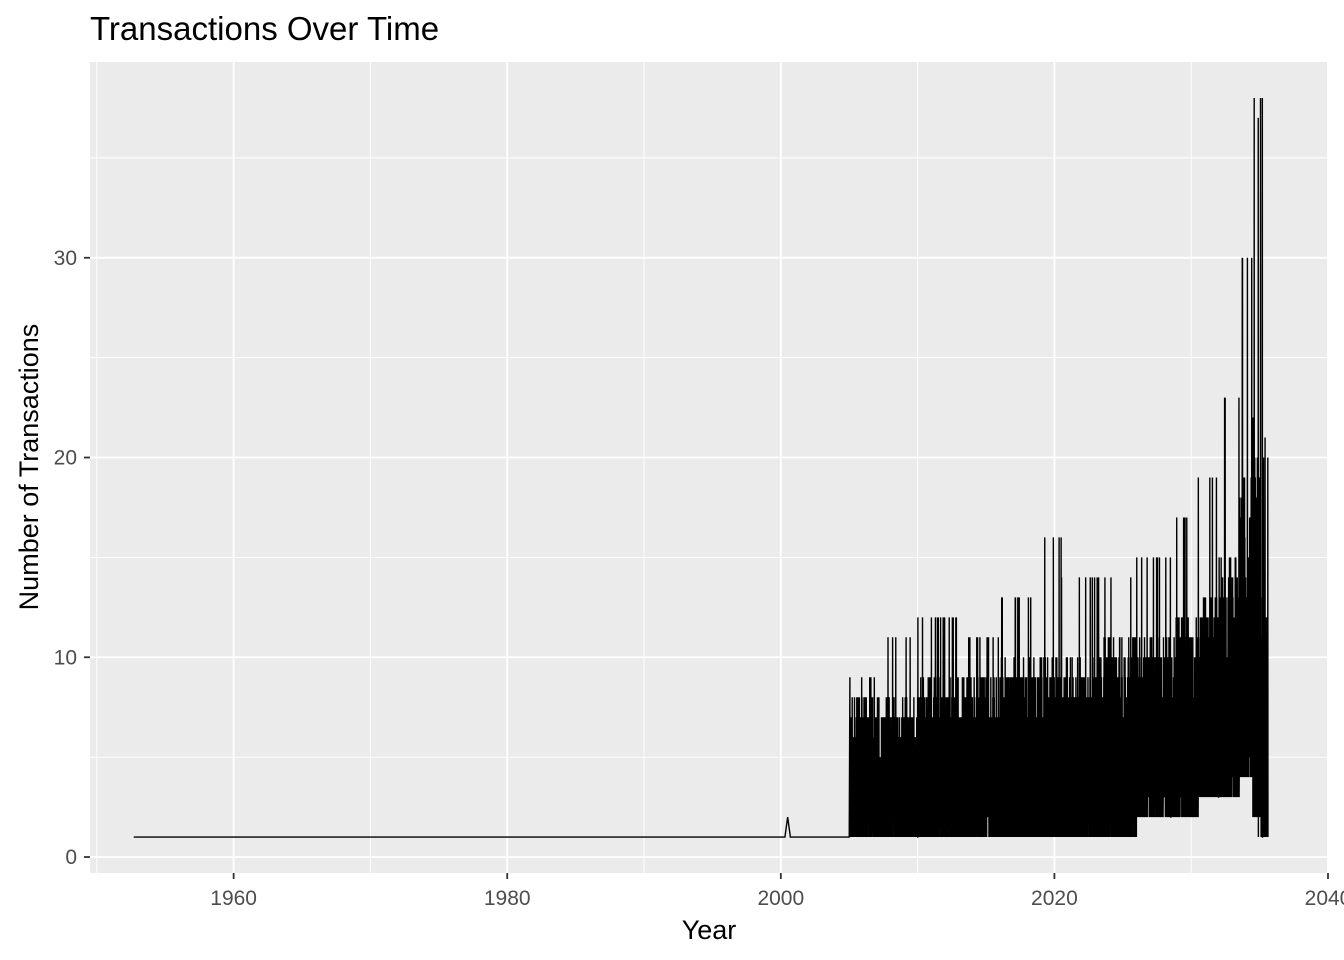 The width and height of the screenshot is (1344, 960). I want to click on x-tick-label: 1980, so click(507, 898).